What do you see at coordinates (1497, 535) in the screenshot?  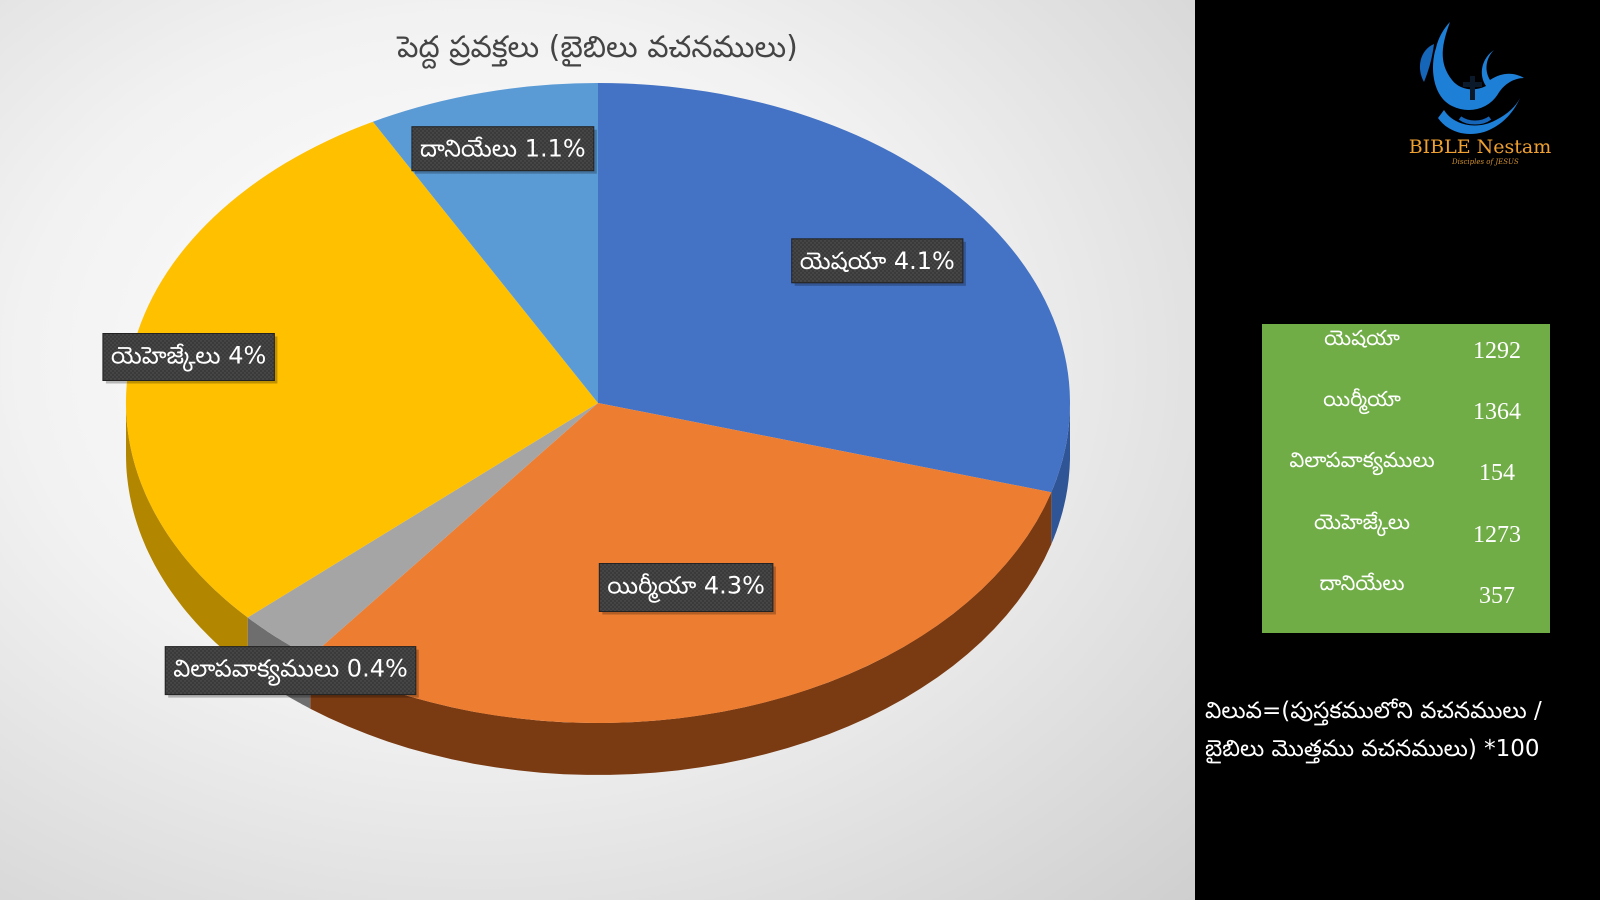 I see `table-cell-value: 1273` at bounding box center [1497, 535].